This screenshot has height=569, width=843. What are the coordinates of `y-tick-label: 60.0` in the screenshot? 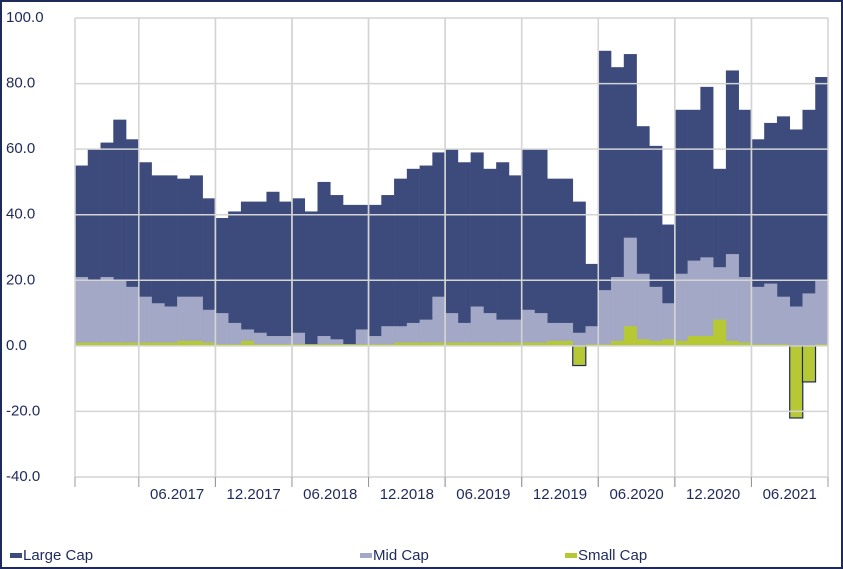 It's located at (20, 148).